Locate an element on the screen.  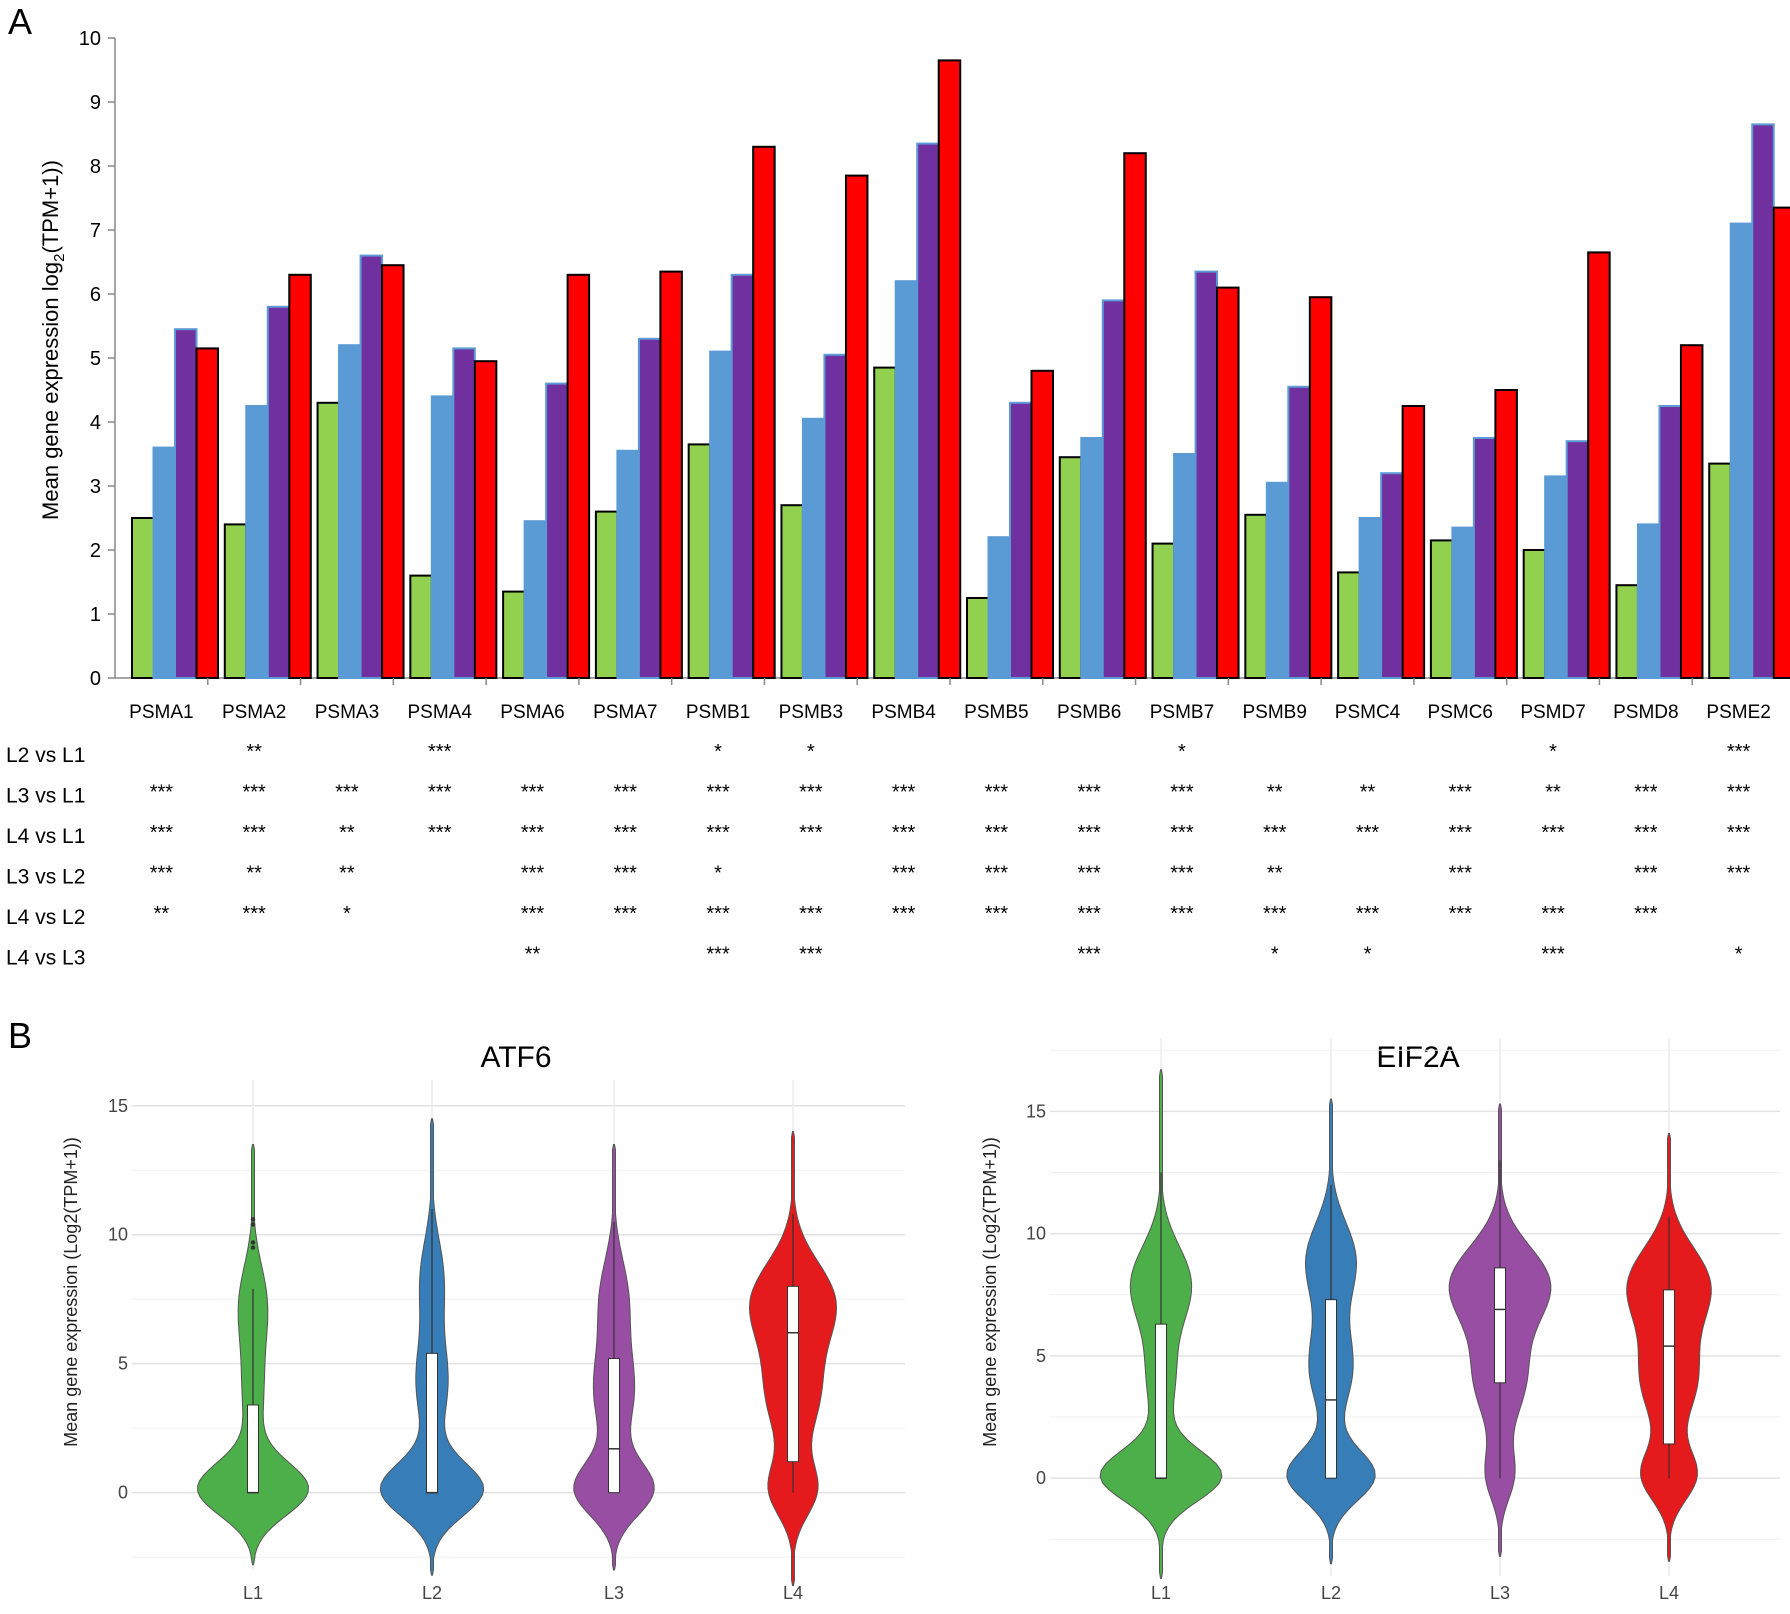
violin-ylabel-atf6: Mean gene expression (Log2(TPM+1)) is located at coordinates (71, 1292).